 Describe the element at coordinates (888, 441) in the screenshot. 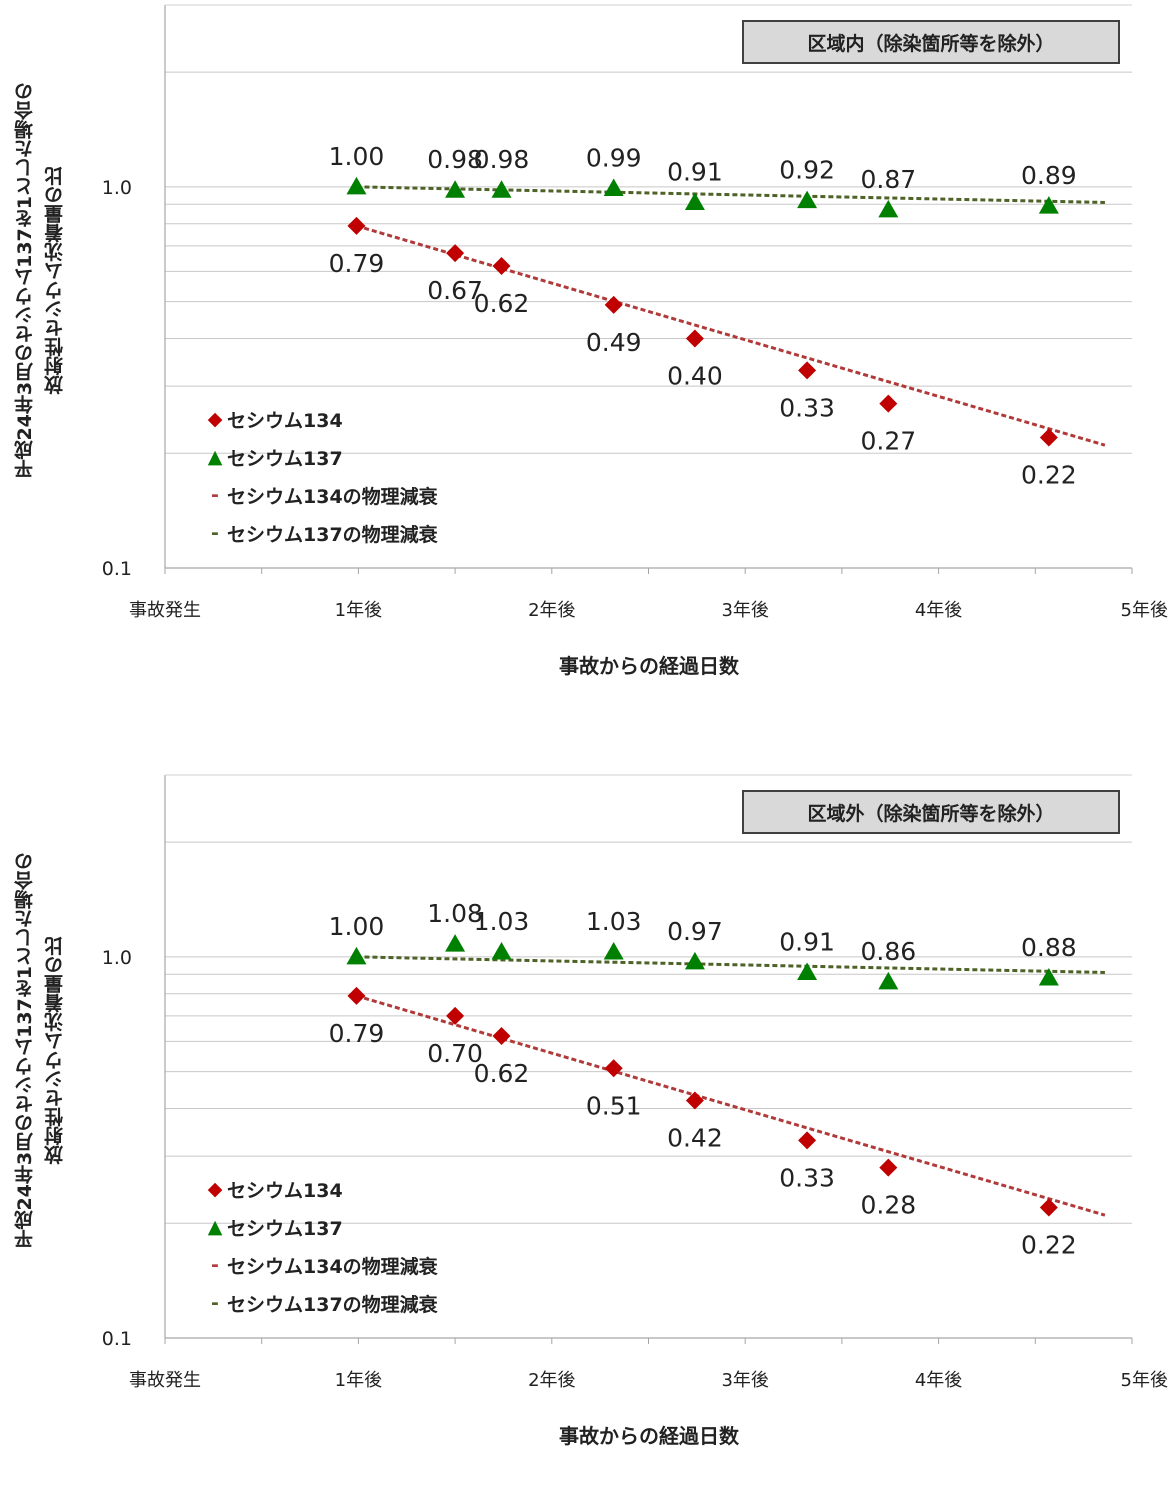

I see `cs134-data-label: 0.27` at that location.